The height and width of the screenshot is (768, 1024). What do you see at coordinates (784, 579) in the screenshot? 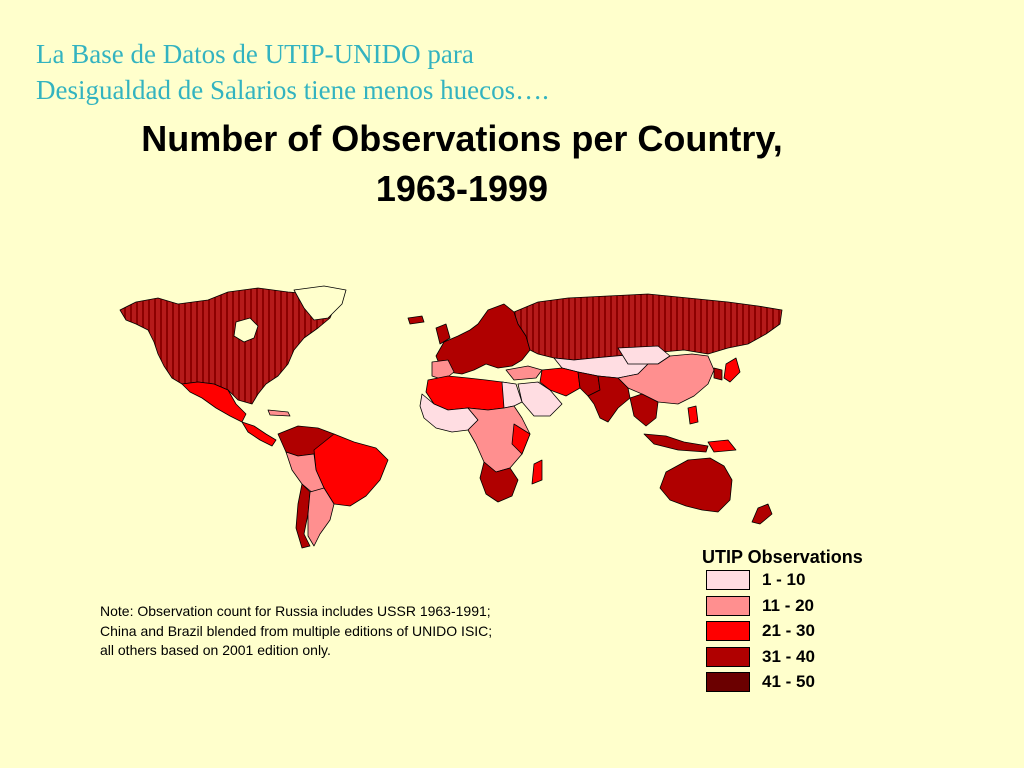
I see `legend-label: 1 - 10` at bounding box center [784, 579].